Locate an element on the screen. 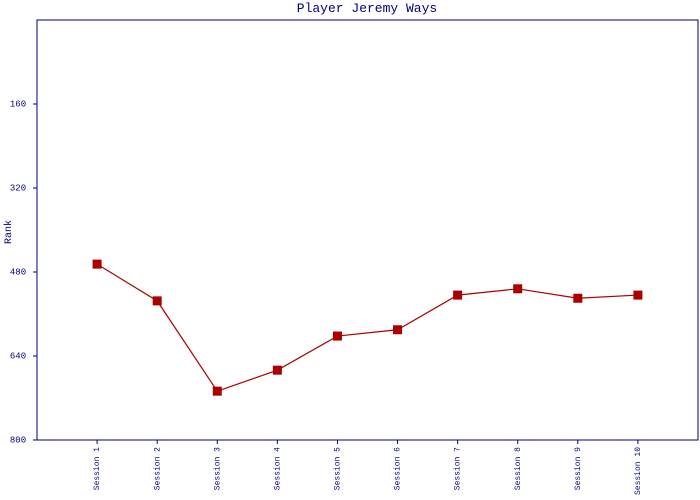 Image resolution: width=700 pixels, height=500 pixels. x-tick-label: Session 7 is located at coordinates (458, 468).